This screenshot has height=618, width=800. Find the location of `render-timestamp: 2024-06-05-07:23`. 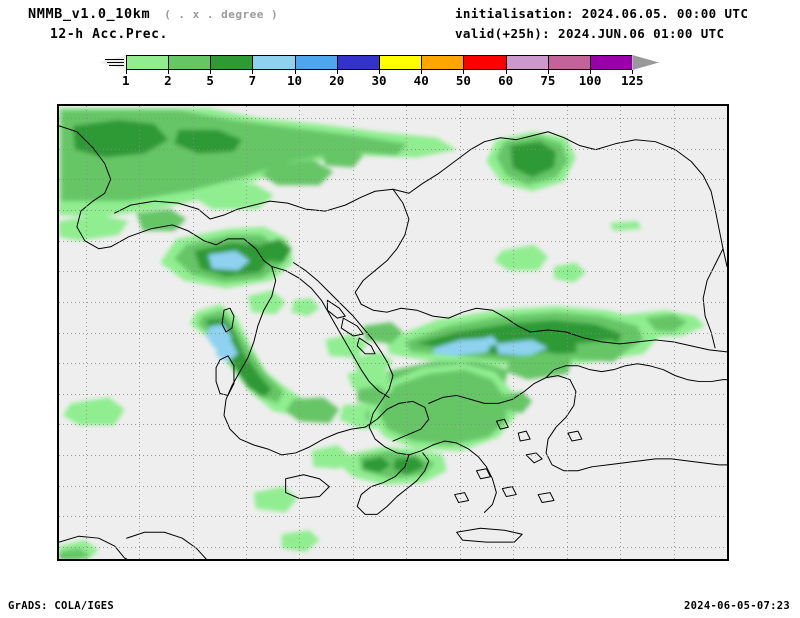

render-timestamp: 2024-06-05-07:23 is located at coordinates (737, 606).